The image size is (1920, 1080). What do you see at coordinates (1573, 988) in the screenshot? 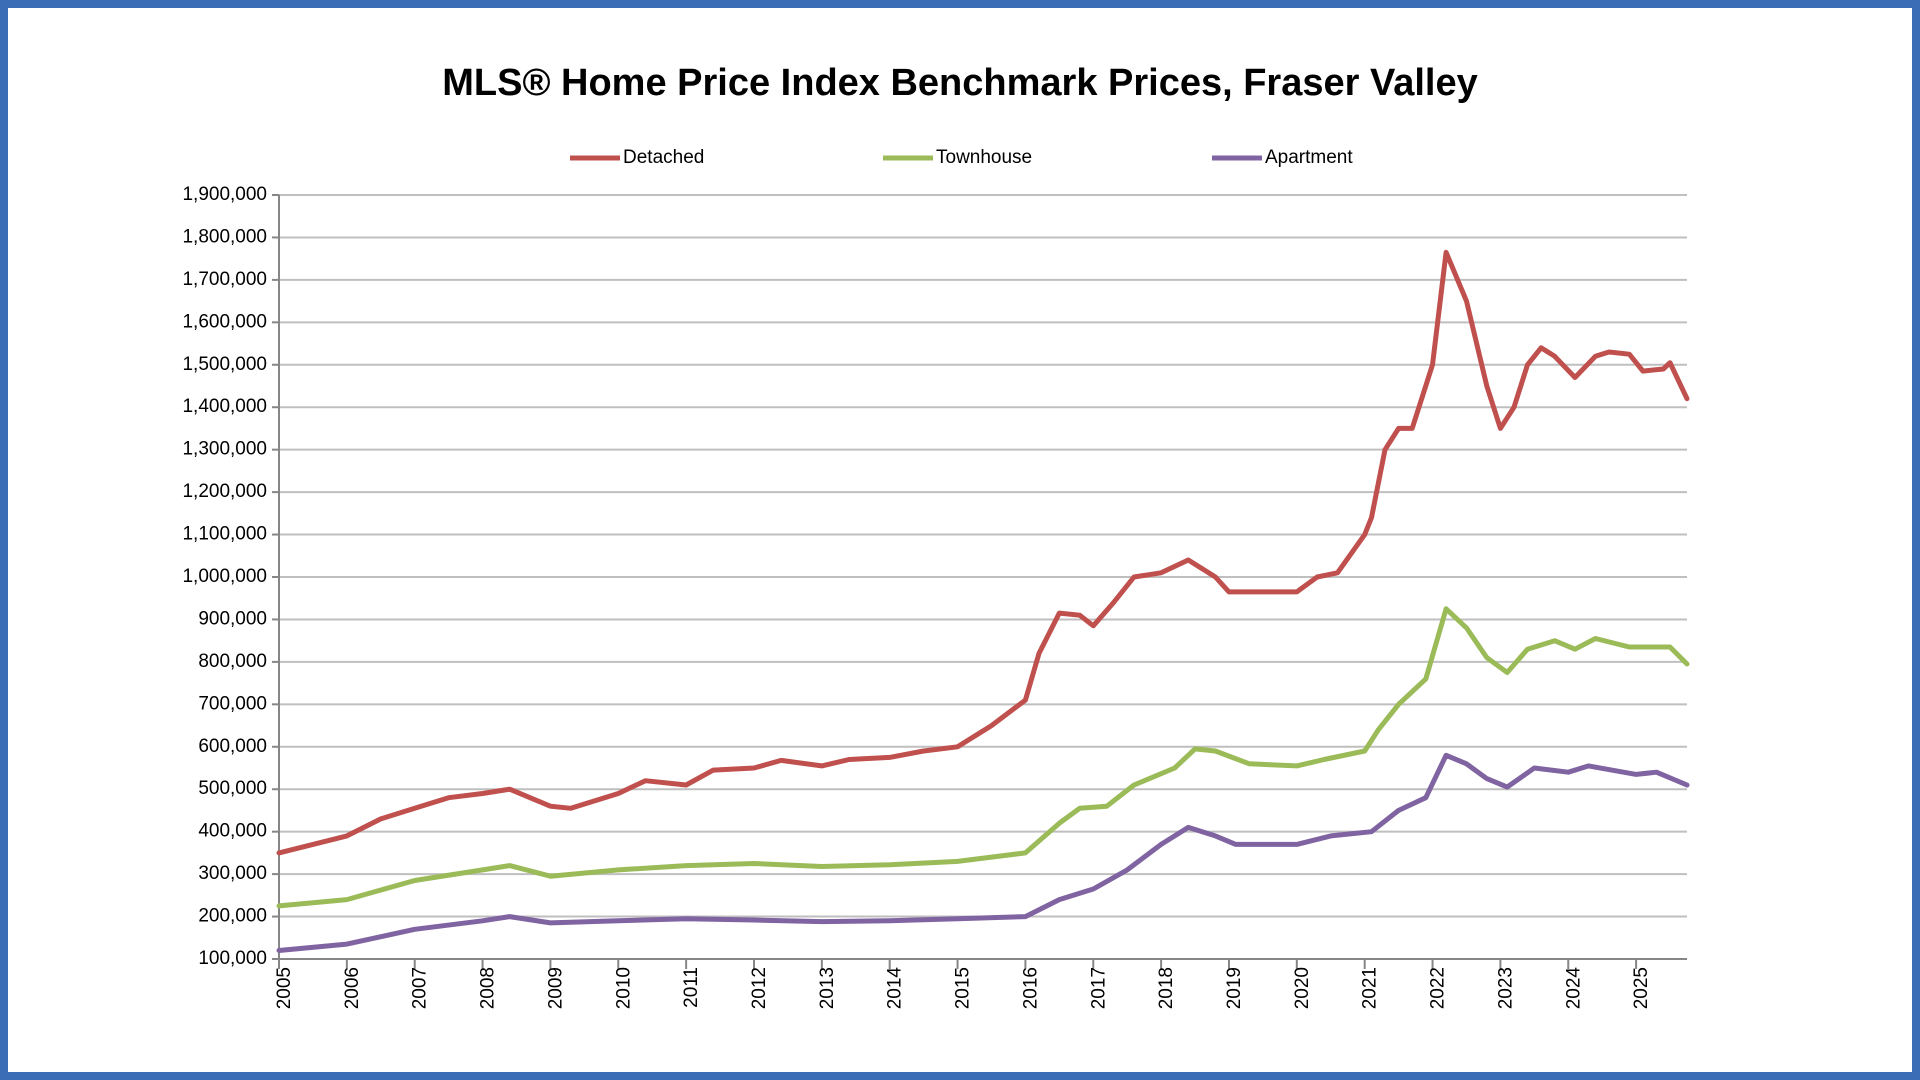
I see `x-tick-label: 2024` at bounding box center [1573, 988].